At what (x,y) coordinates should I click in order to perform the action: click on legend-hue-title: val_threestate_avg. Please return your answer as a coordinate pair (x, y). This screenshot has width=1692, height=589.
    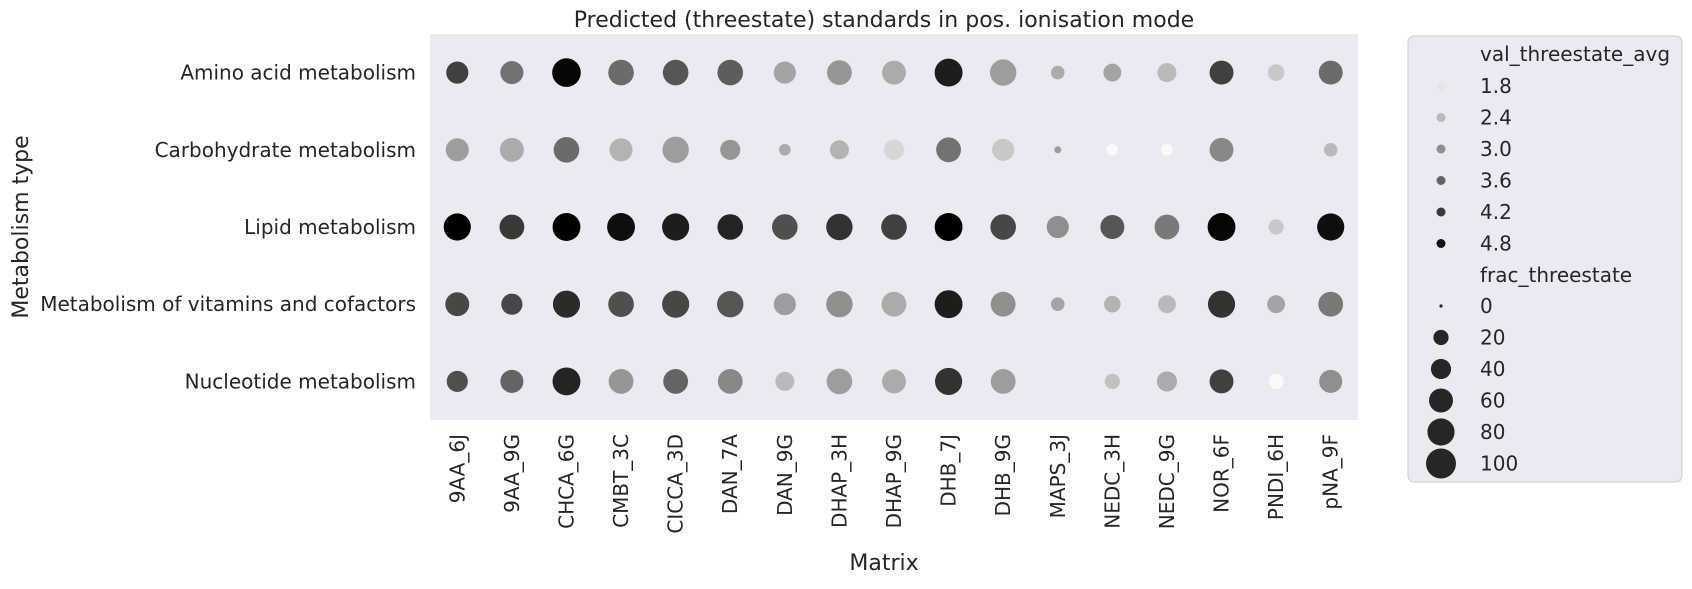
    Looking at the image, I should click on (1575, 54).